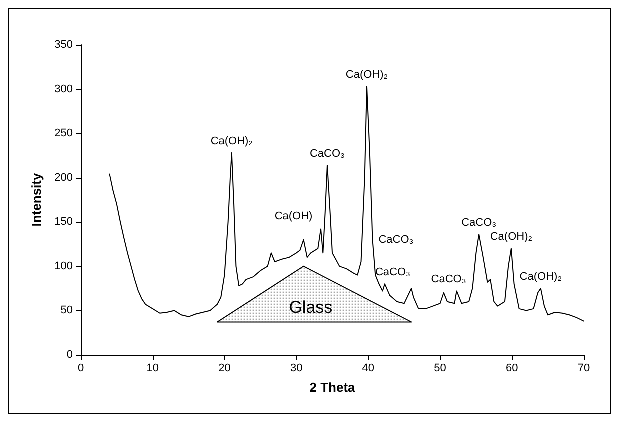 The image size is (621, 424). I want to click on y-tick-label: 300, so click(63, 89).